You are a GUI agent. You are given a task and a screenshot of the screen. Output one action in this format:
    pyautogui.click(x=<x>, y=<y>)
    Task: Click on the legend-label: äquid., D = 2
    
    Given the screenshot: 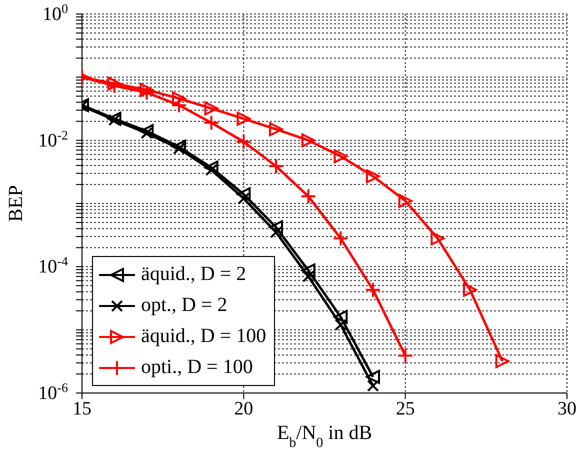 What is the action you would take?
    pyautogui.click(x=193, y=274)
    